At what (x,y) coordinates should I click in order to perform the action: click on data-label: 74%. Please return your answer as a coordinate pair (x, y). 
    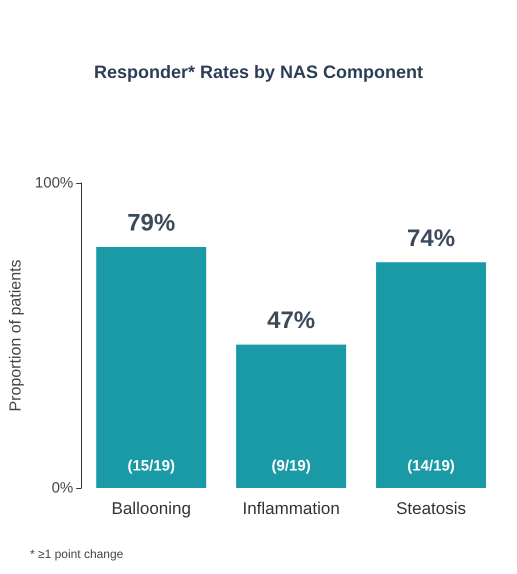
    Looking at the image, I should click on (431, 238).